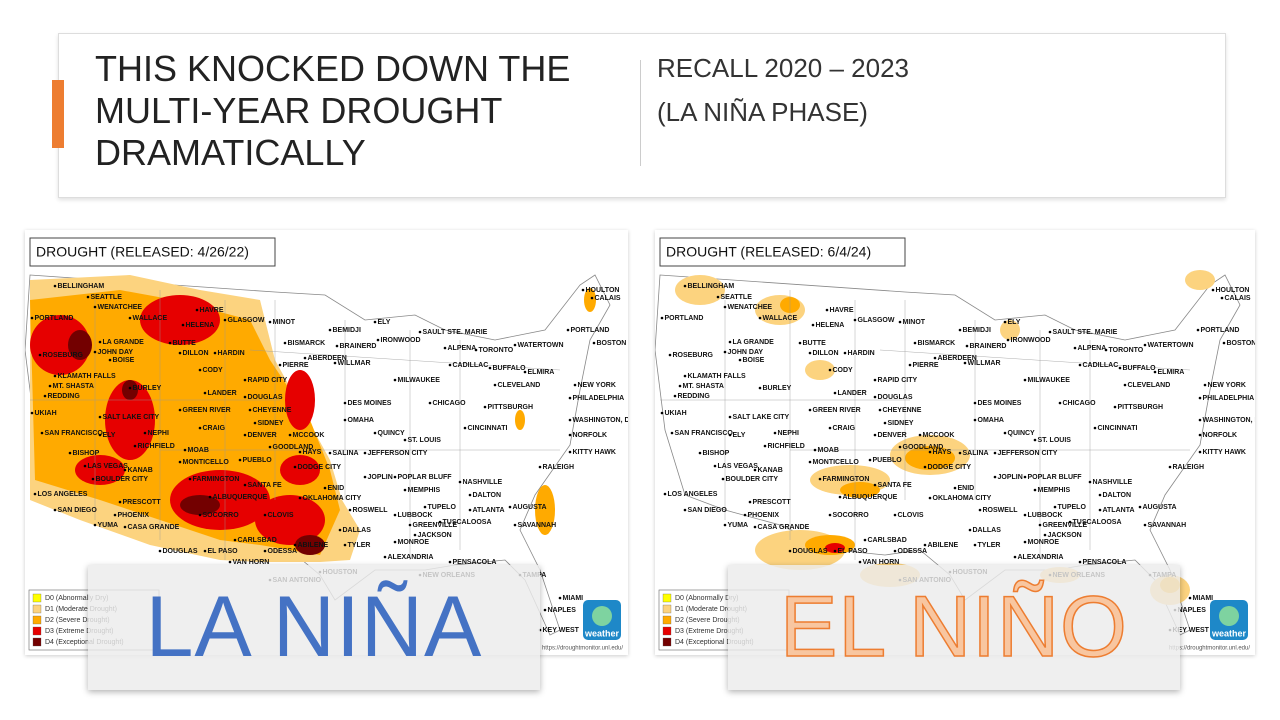  Describe the element at coordinates (1160, 507) in the screenshot. I see `city-label: AUGUSTA` at that location.